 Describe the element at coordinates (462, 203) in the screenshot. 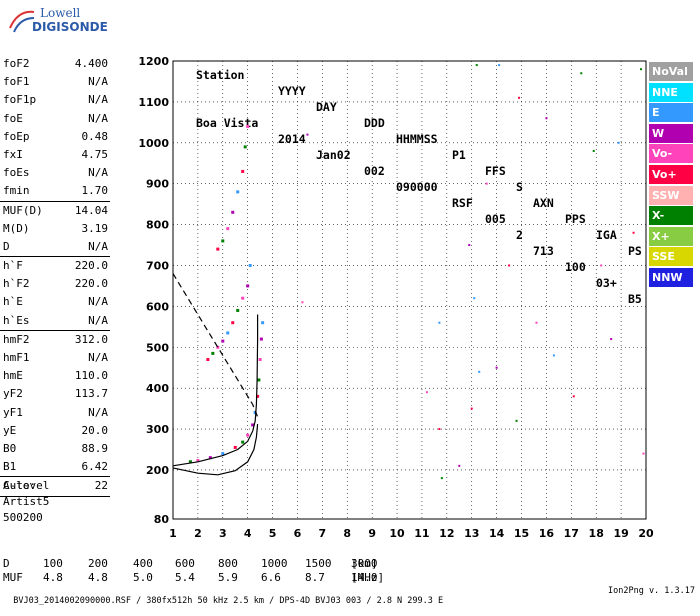

I see `header-value-p1: RSF` at that location.